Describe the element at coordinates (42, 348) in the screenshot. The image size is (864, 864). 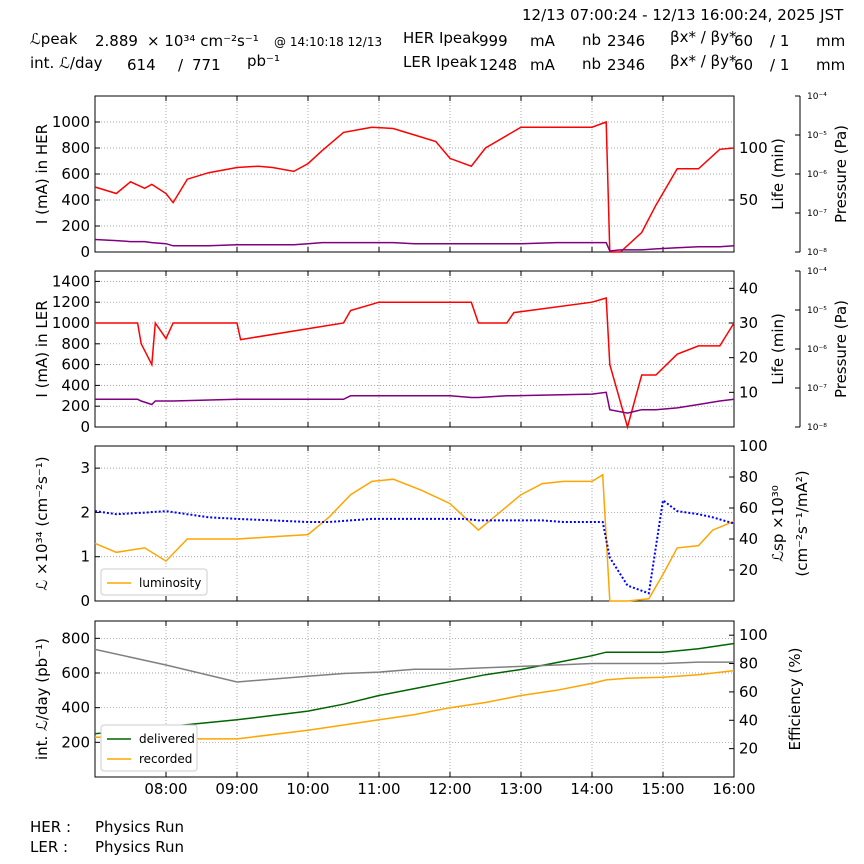
I see `y-axis-label: I (mA) in LER` at that location.